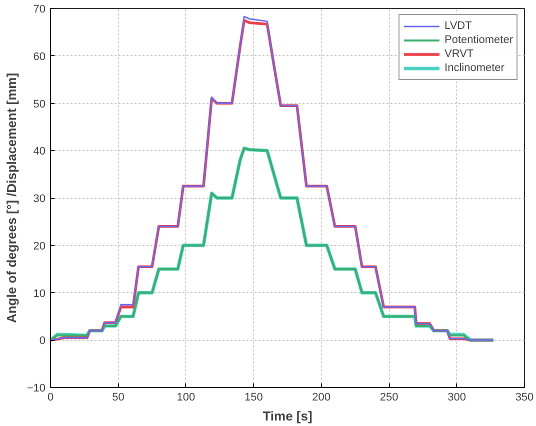 The height and width of the screenshot is (426, 536). I want to click on y-tick-label: −10, so click(36, 388).